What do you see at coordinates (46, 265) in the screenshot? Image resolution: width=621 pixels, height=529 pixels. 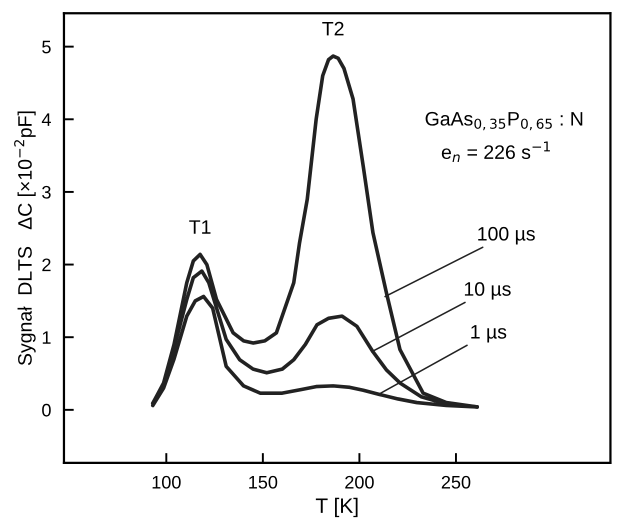 I see `y-tick-label: 2` at bounding box center [46, 265].